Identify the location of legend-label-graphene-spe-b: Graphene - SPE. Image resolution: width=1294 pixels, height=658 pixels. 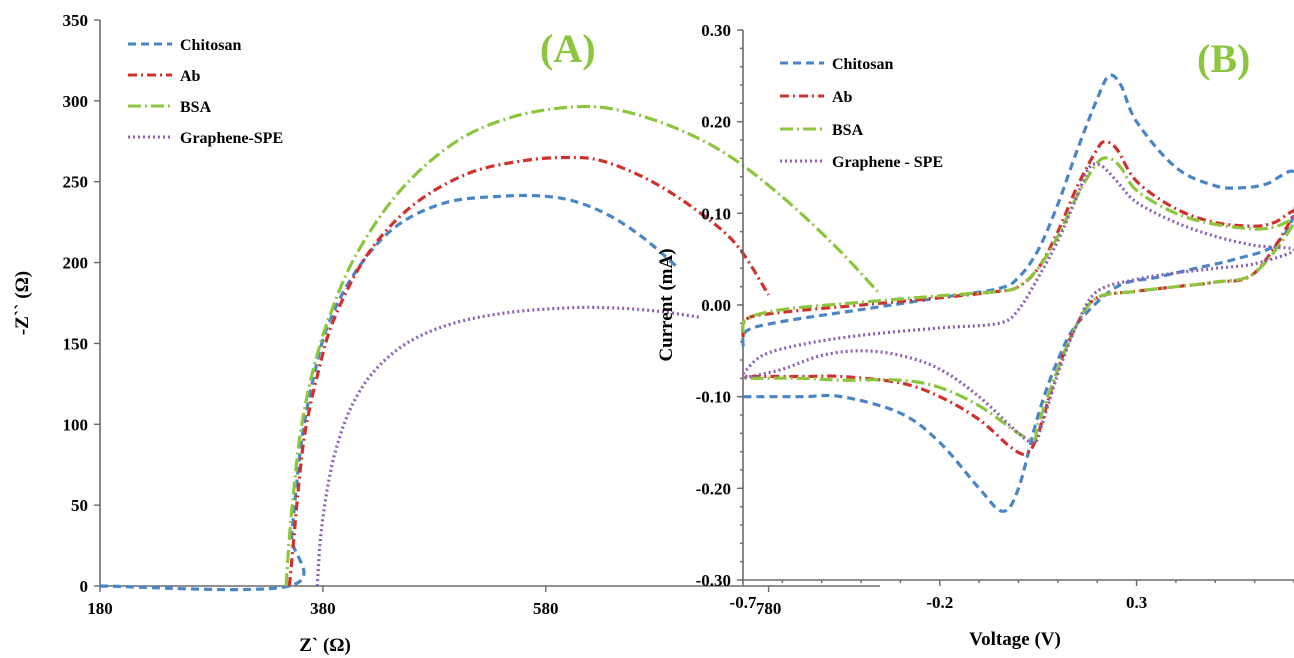
(887, 162).